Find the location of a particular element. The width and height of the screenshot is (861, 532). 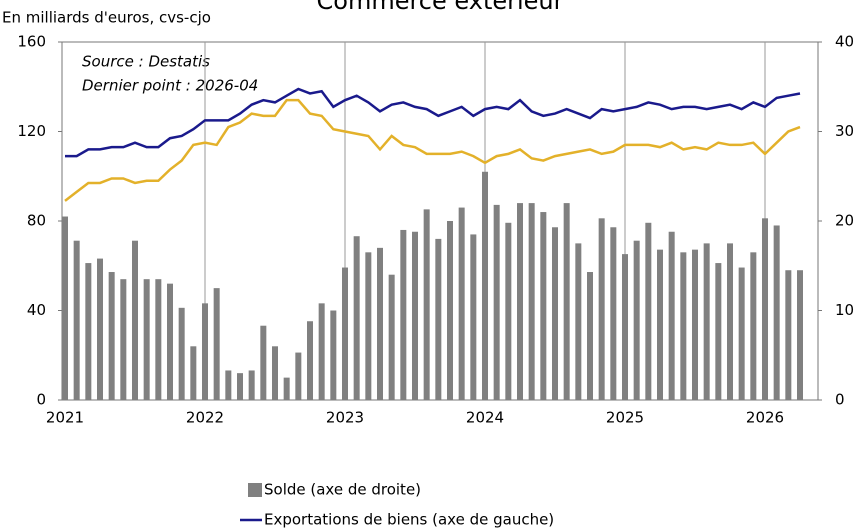

y-tick-label: 160 is located at coordinates (31, 42).